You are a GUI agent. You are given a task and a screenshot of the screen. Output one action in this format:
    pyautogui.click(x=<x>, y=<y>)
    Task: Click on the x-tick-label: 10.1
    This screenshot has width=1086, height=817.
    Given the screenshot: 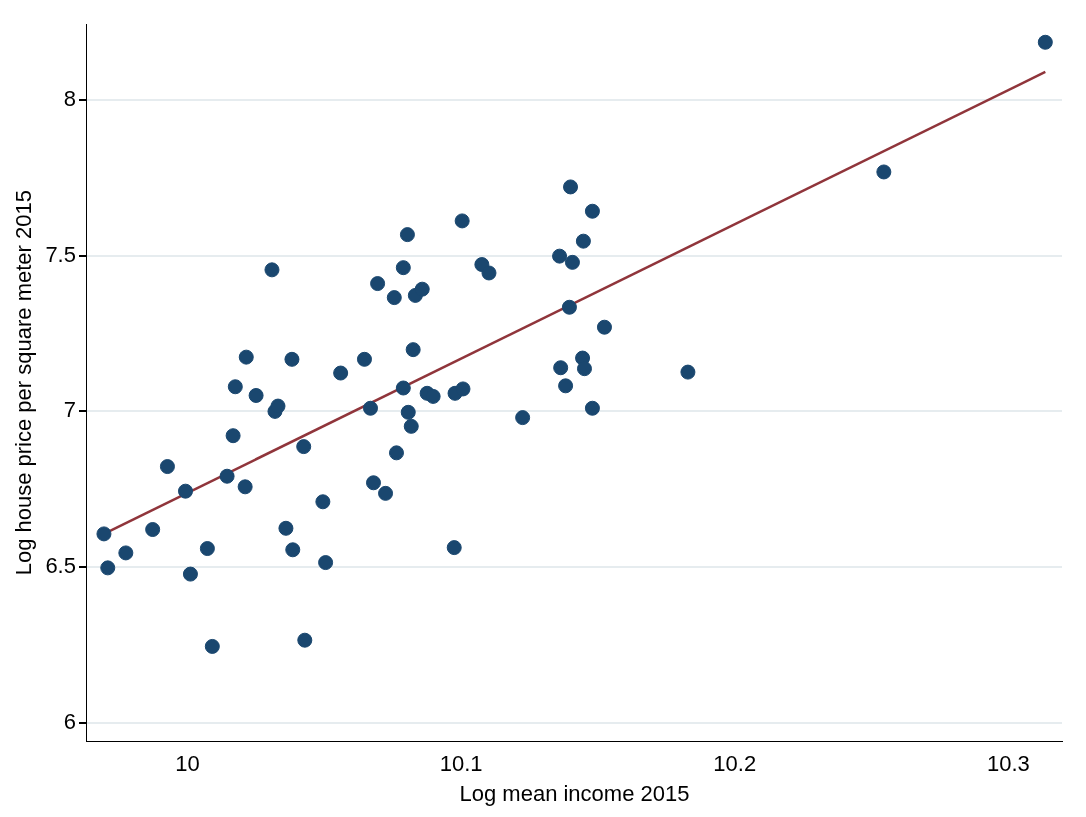 What is the action you would take?
    pyautogui.click(x=461, y=764)
    